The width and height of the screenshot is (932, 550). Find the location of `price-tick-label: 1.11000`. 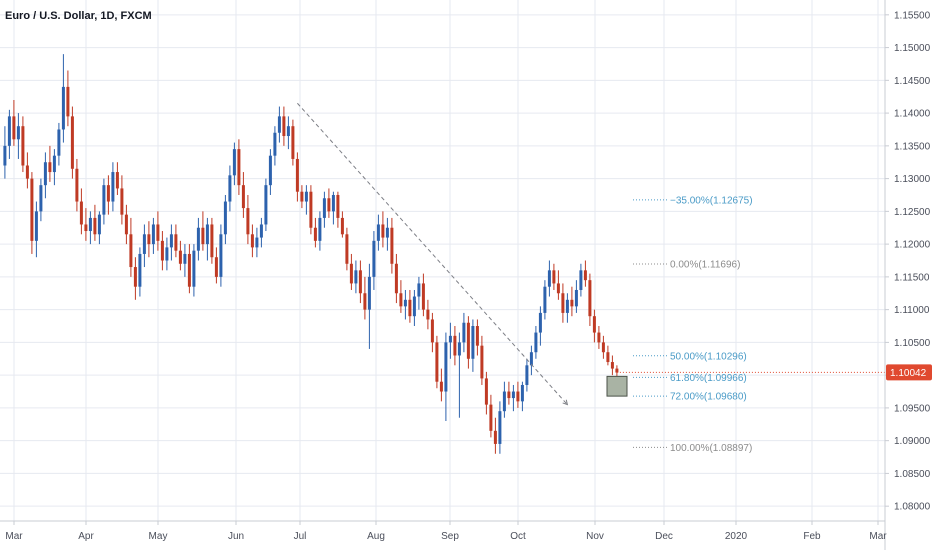

price-tick-label: 1.11000 is located at coordinates (912, 310).